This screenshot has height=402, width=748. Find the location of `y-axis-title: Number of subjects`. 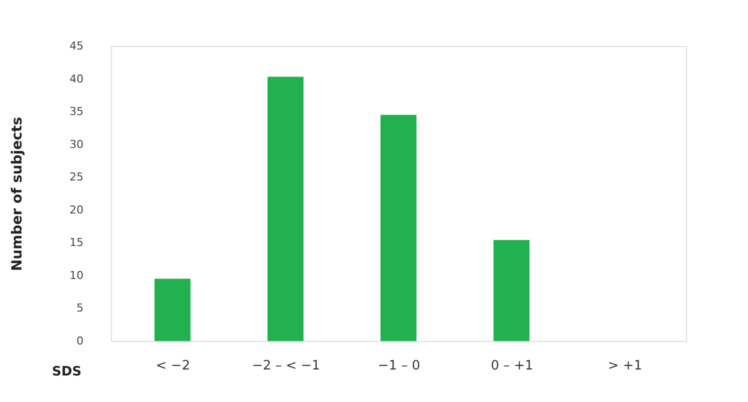

y-axis-title: Number of subjects is located at coordinates (18, 194).